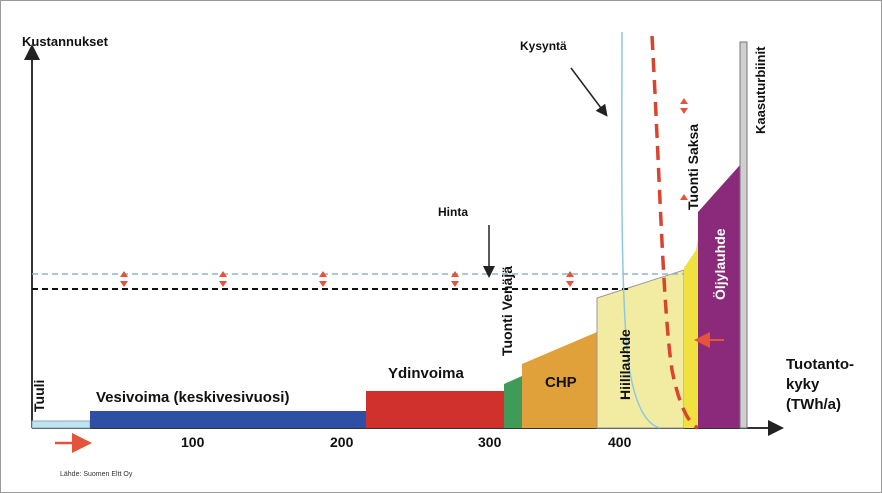  Describe the element at coordinates (513, 402) in the screenshot. I see `segment-tuonti-venaja` at that location.